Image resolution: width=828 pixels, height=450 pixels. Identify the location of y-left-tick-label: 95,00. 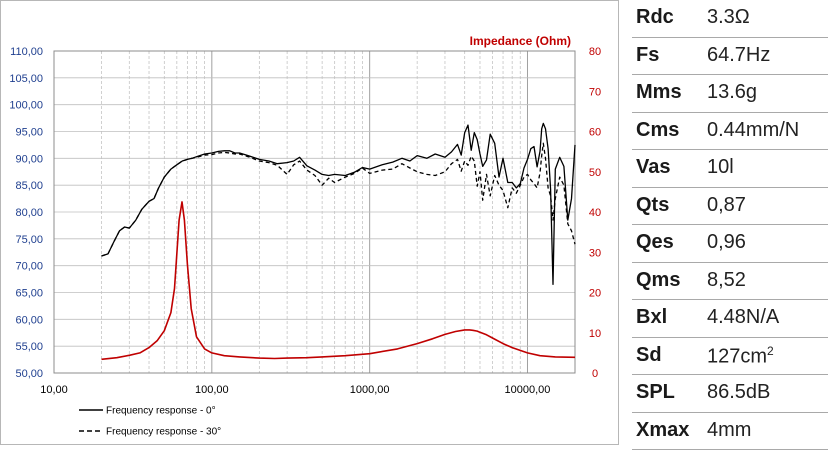
(29, 133).